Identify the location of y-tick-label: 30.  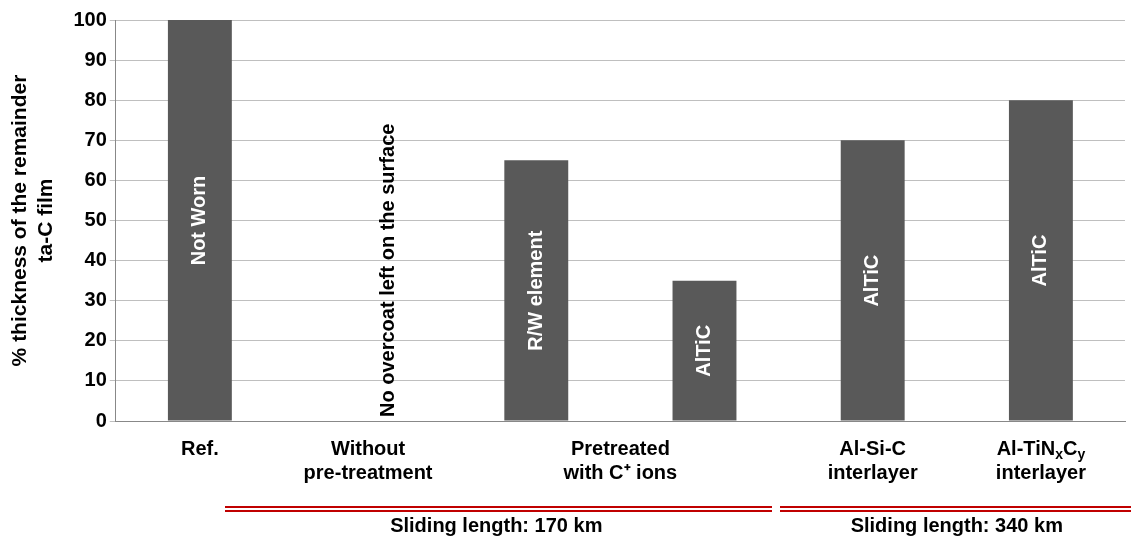
(95, 299).